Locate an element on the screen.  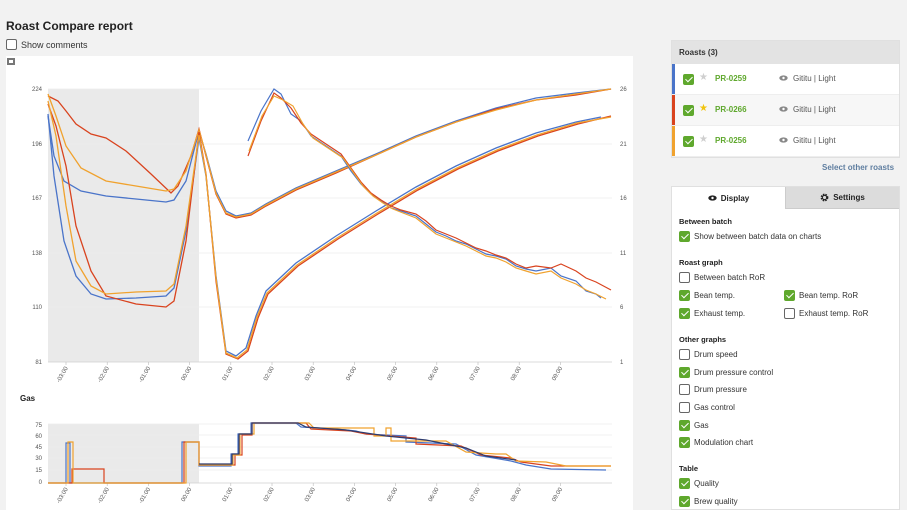
roast-color-bar is located at coordinates (673, 110).